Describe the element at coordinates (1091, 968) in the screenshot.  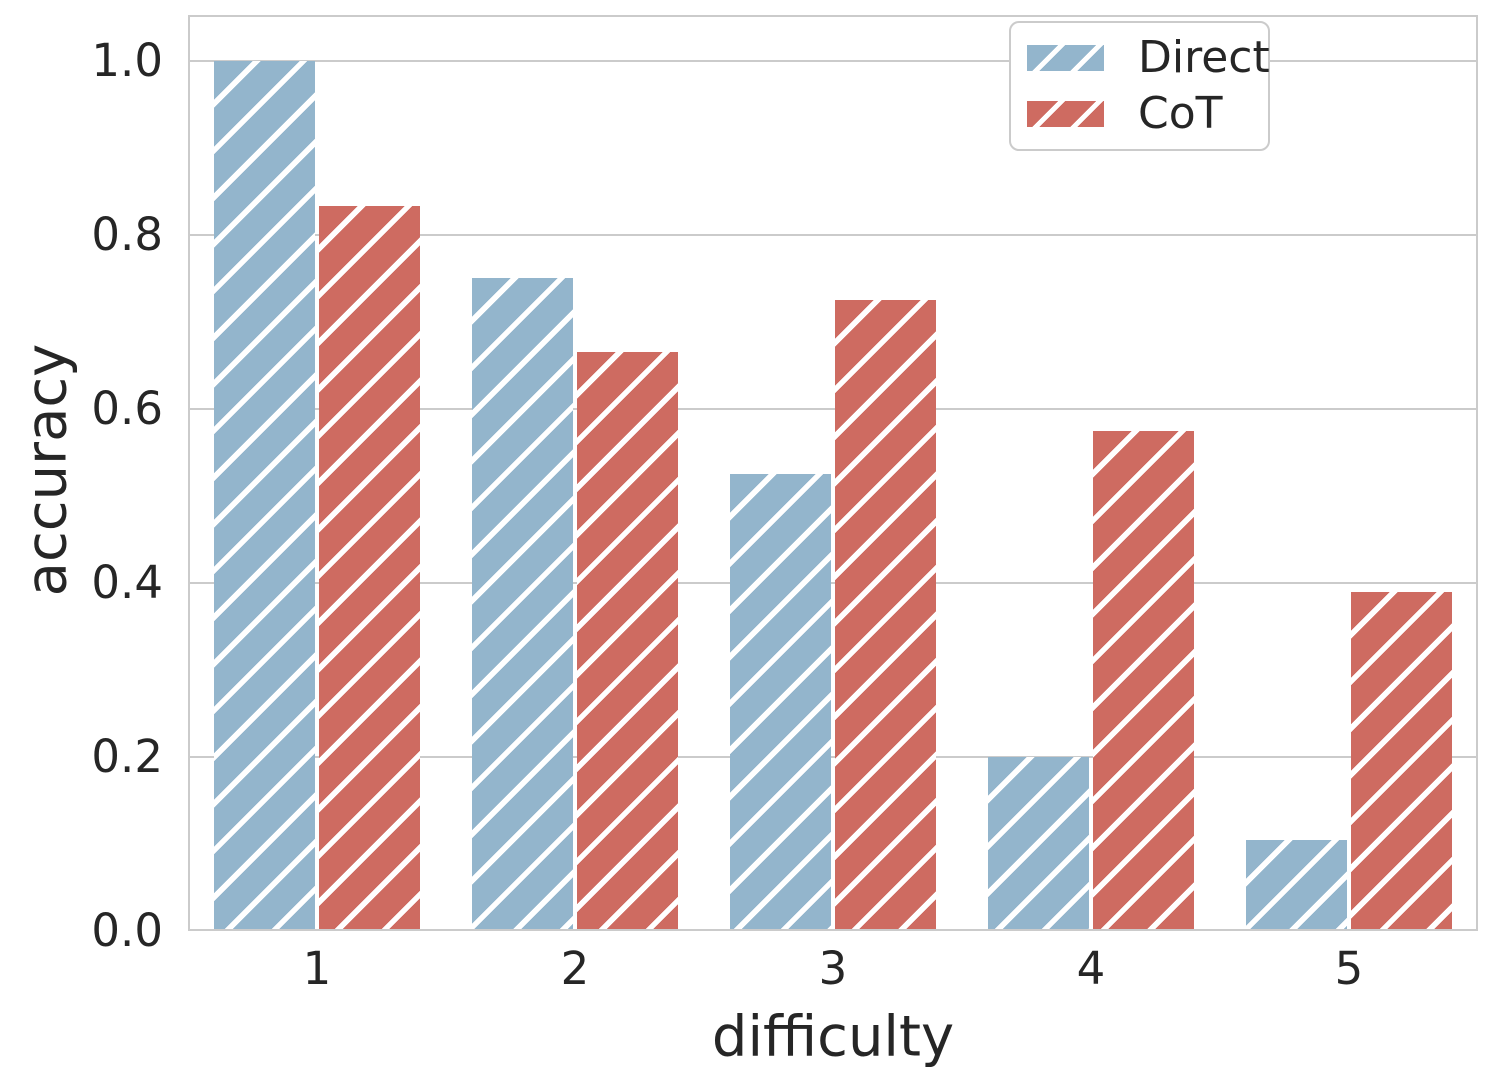
I see `x-tick-label-4: 4` at that location.